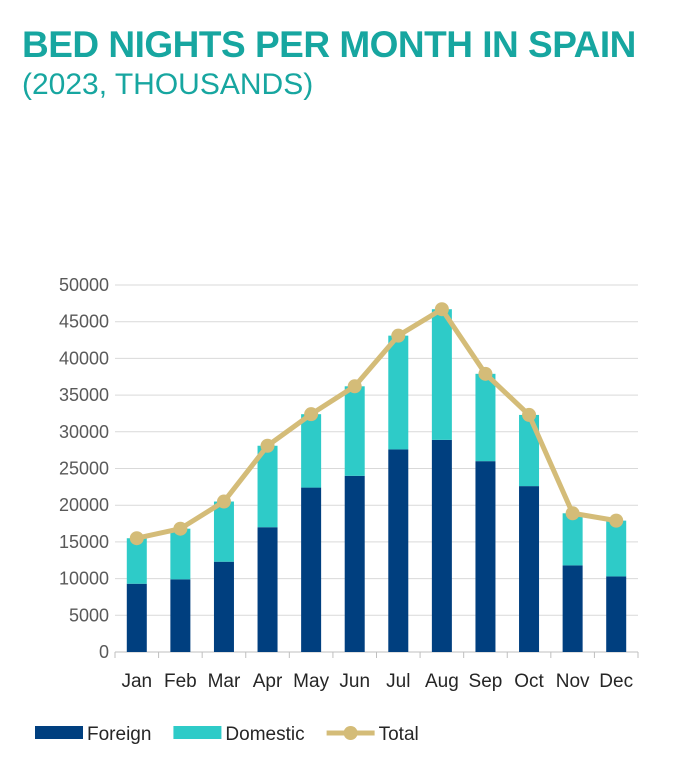 The height and width of the screenshot is (770, 700). I want to click on x-tick-label: Dec, so click(616, 681).